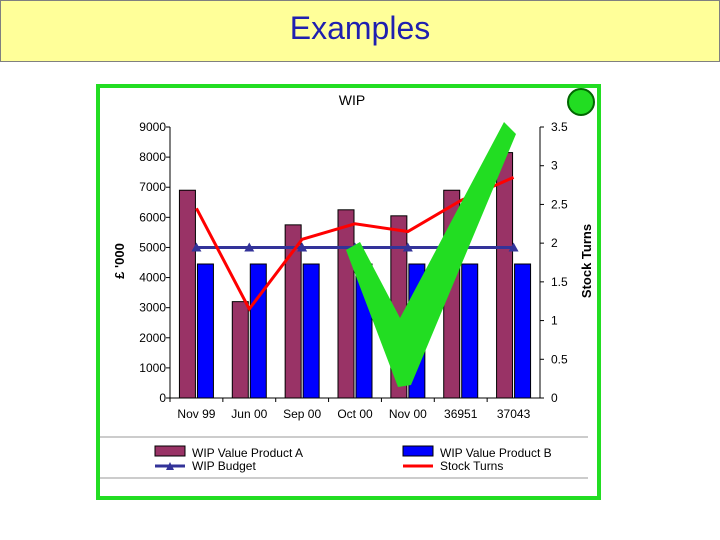 This screenshot has width=720, height=540. Describe the element at coordinates (559, 359) in the screenshot. I see `y2-tick-label: 0.5` at that location.